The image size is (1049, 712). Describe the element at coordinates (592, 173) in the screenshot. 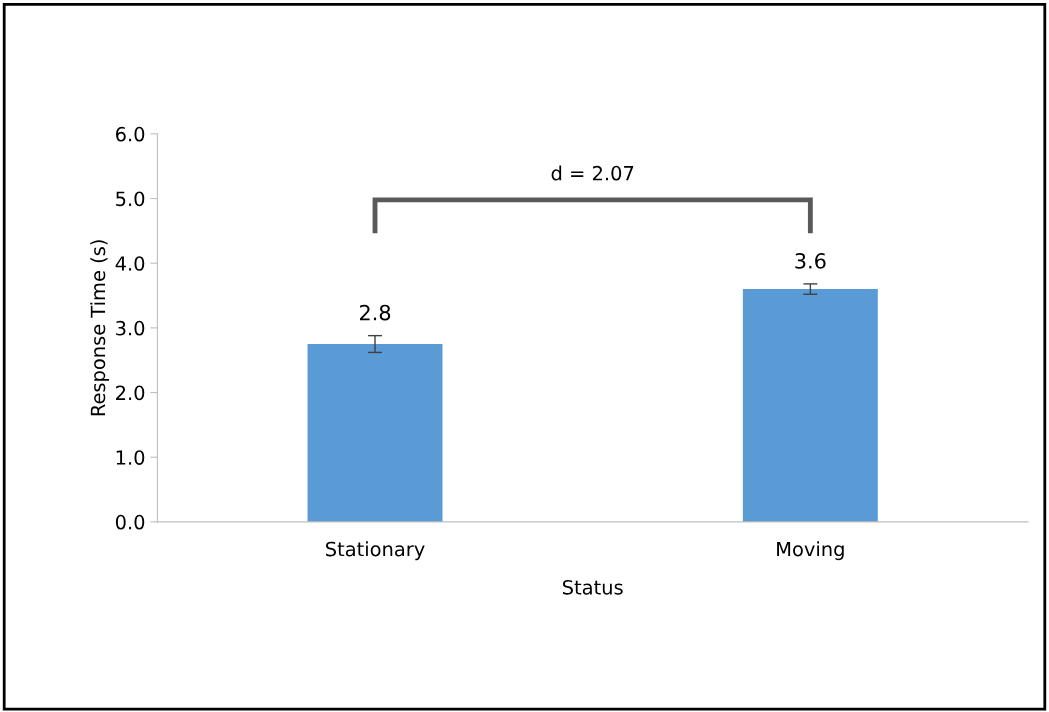

I see `annotation: d = 2.07` at that location.